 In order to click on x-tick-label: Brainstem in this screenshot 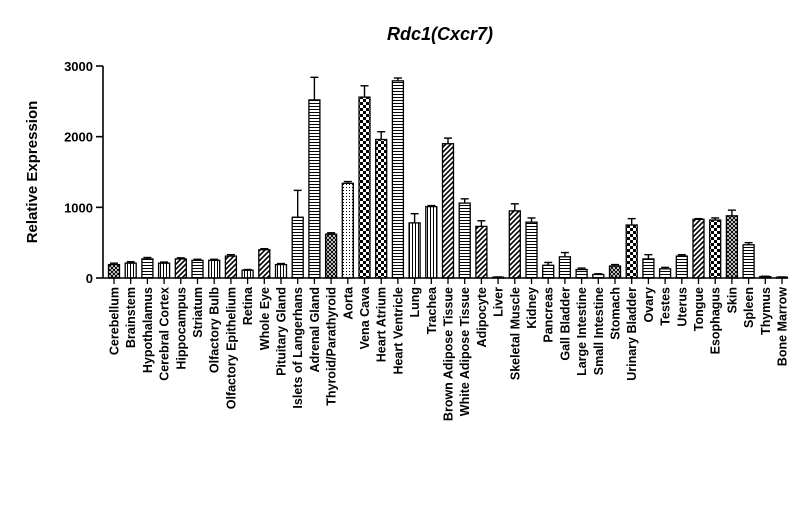, I will do `click(131, 317)`.